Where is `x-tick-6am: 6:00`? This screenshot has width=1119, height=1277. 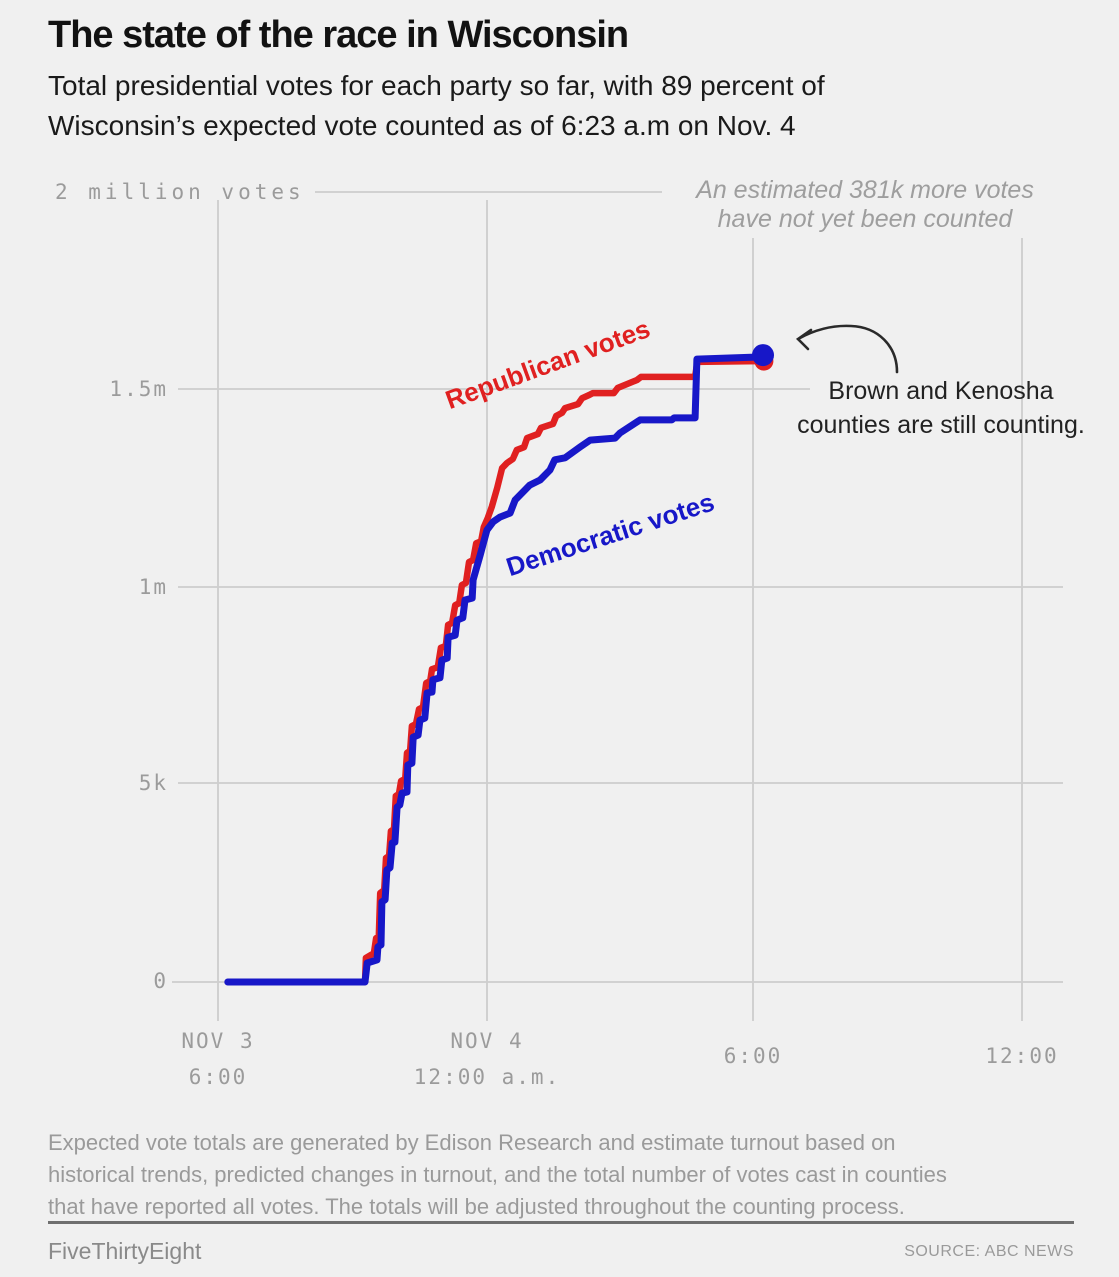 x-tick-6am: 6:00 is located at coordinates (753, 1056).